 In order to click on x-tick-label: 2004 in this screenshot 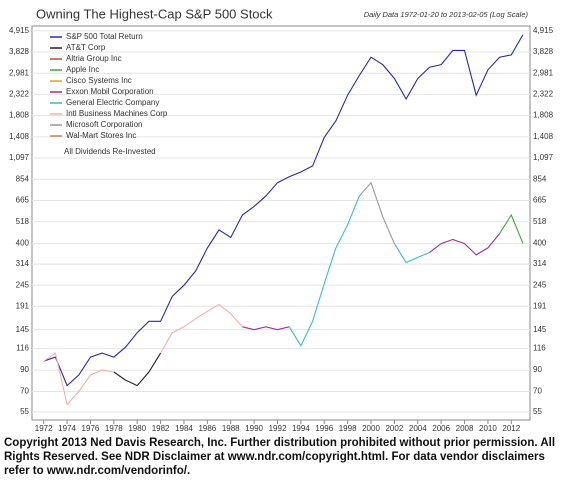, I will do `click(418, 428)`.